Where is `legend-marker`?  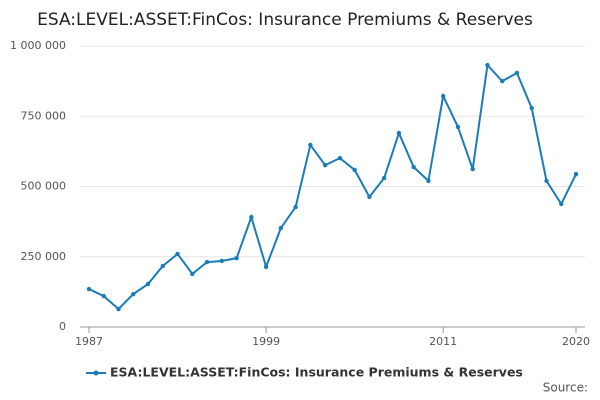
legend-marker is located at coordinates (96, 373).